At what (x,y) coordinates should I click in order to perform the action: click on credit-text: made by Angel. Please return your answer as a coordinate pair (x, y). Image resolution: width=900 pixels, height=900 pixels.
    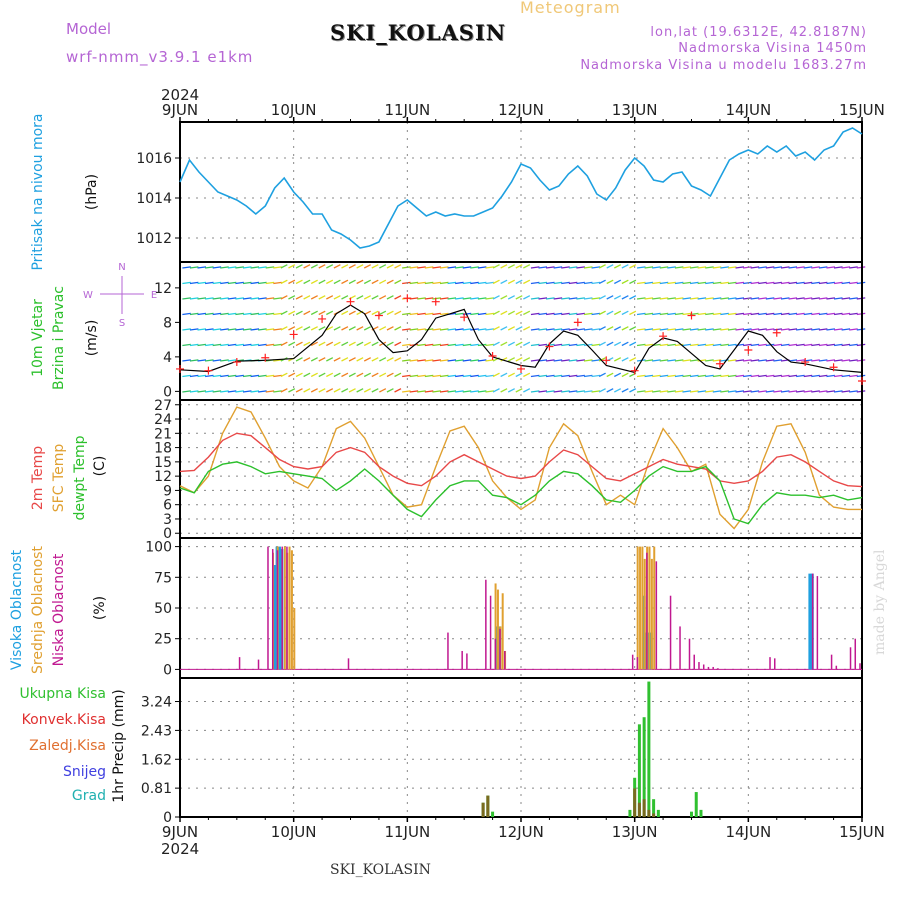
    Looking at the image, I should click on (880, 602).